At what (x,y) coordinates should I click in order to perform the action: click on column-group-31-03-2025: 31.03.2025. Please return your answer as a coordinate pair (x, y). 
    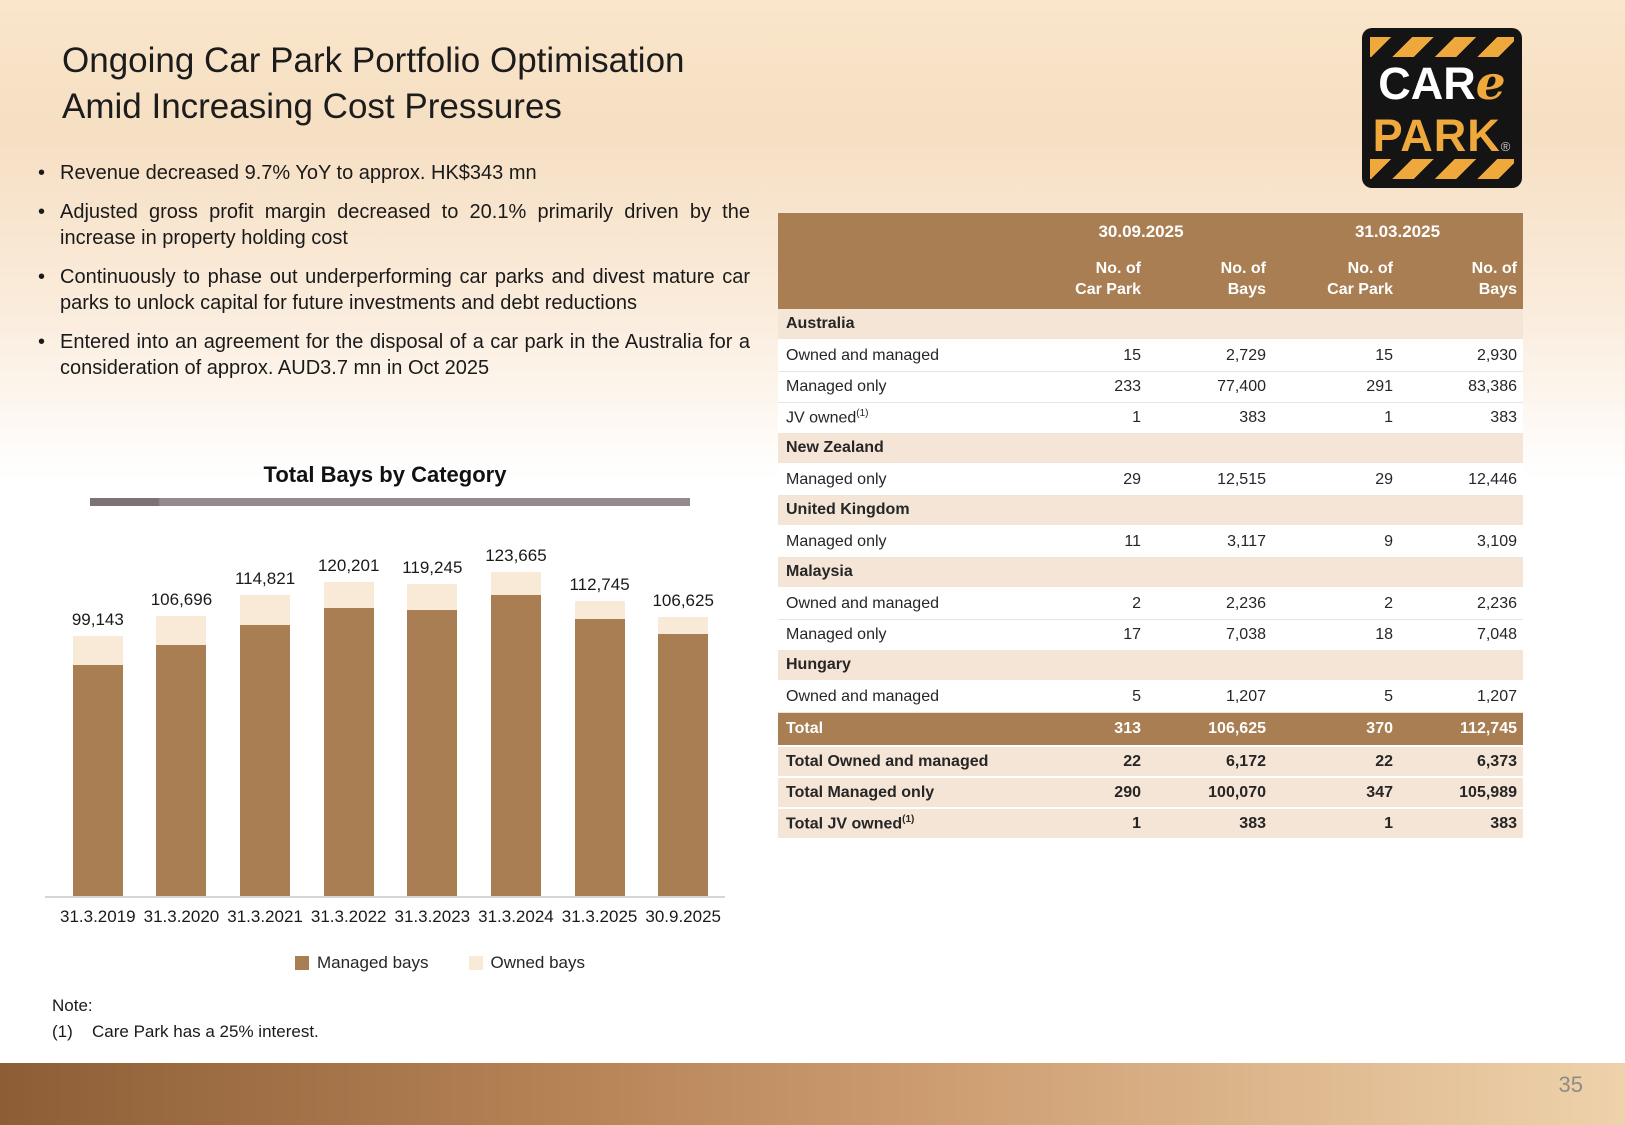
    Looking at the image, I should click on (1397, 232).